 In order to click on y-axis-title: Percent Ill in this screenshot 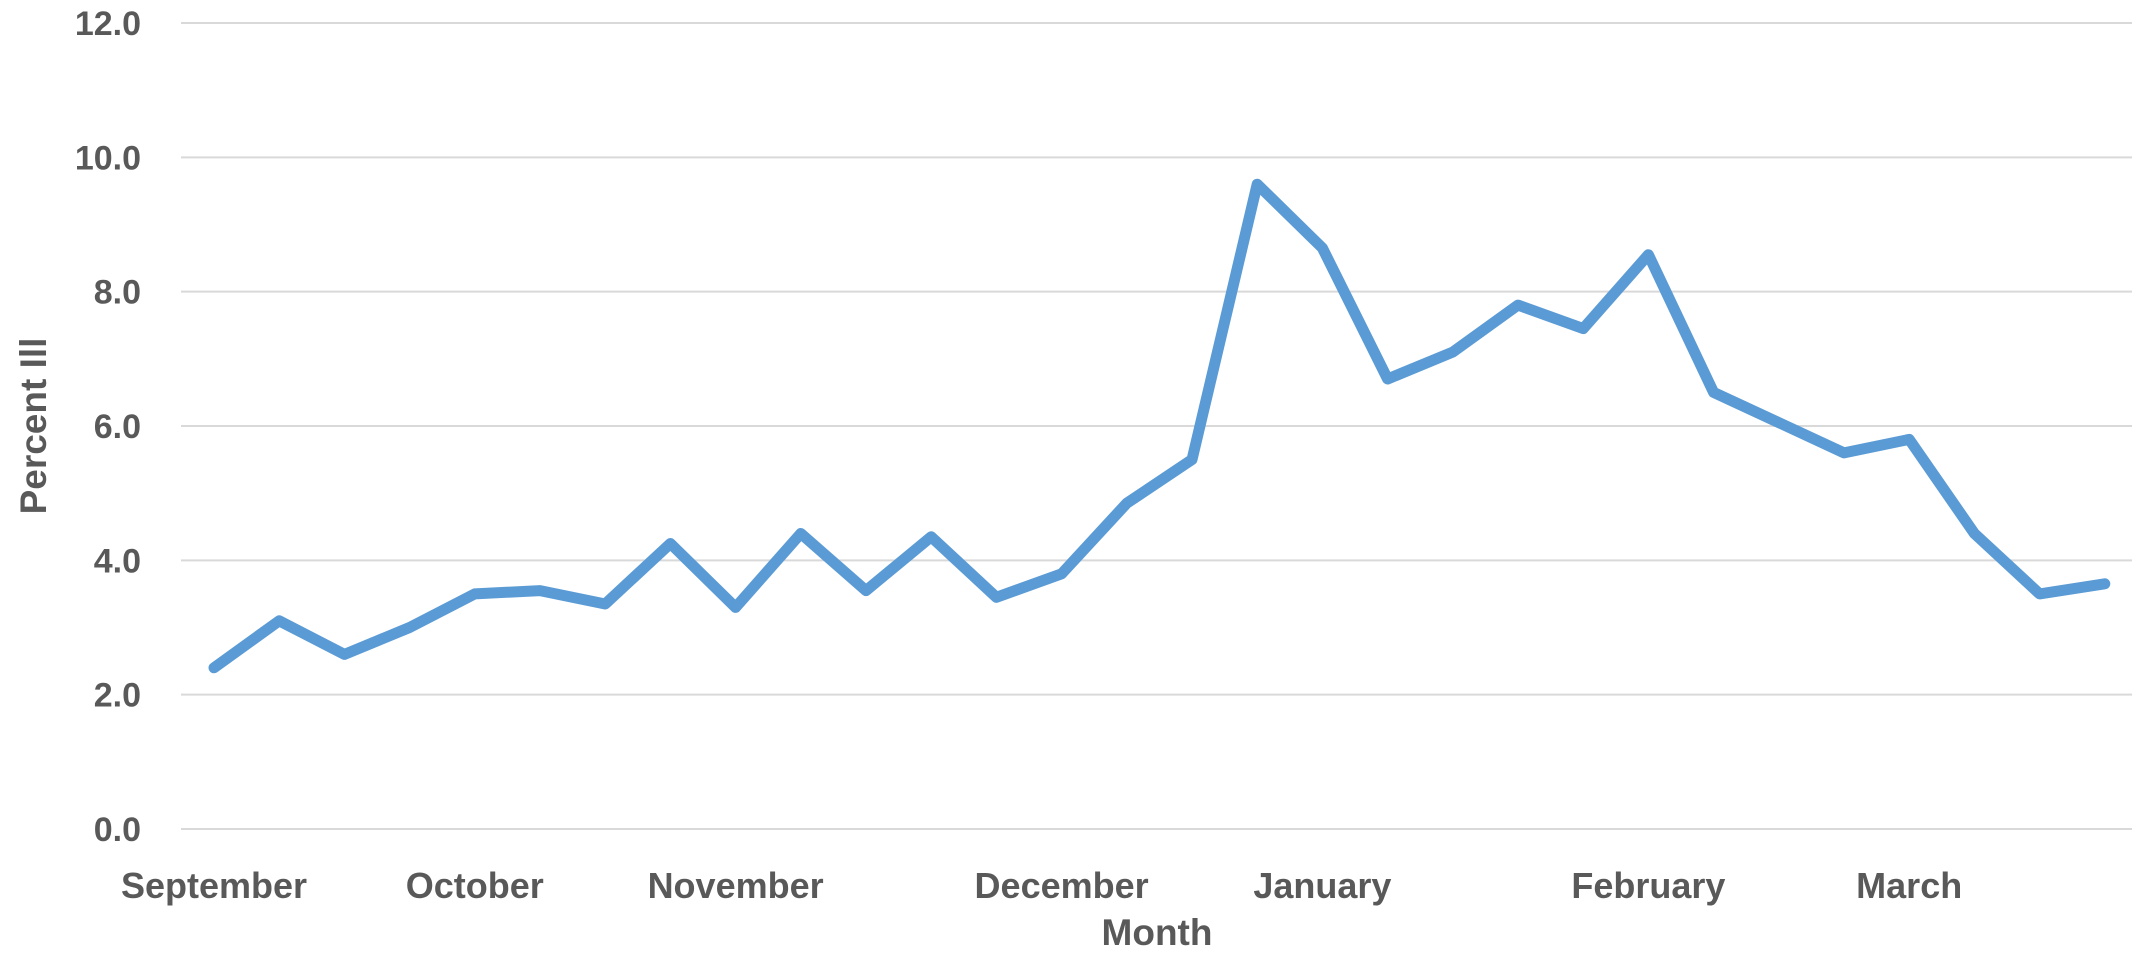, I will do `click(33, 426)`.